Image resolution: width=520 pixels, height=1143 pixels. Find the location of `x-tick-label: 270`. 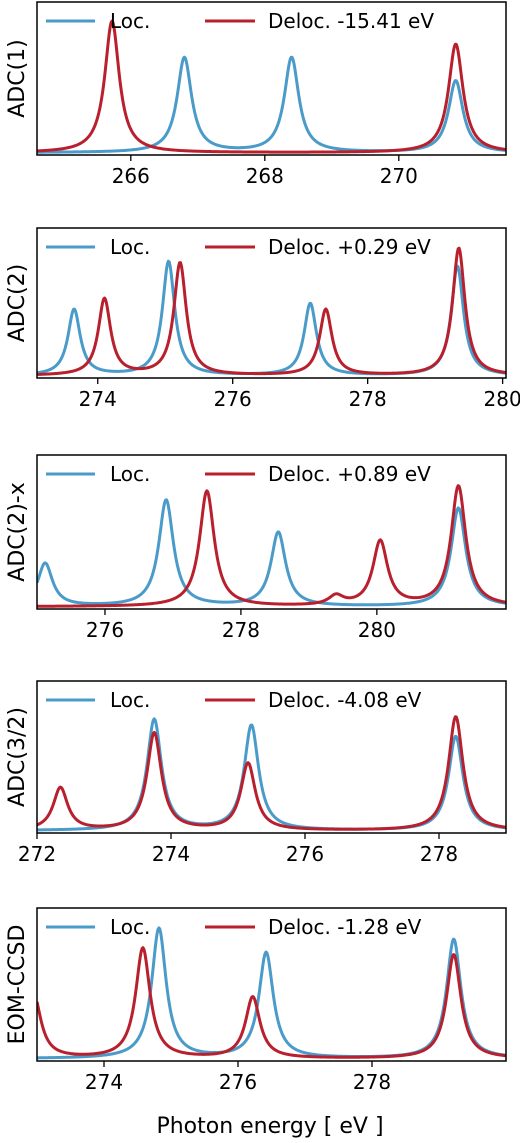

x-tick-label: 270 is located at coordinates (399, 176).